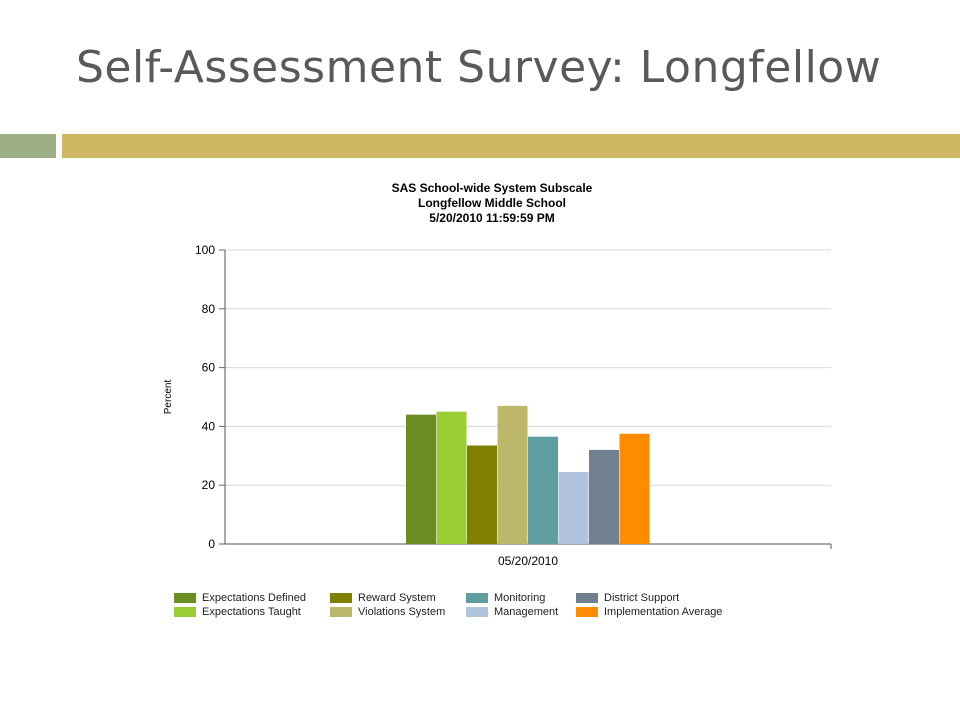 The width and height of the screenshot is (960, 720). I want to click on bar-expectations-defined, so click(421, 479).